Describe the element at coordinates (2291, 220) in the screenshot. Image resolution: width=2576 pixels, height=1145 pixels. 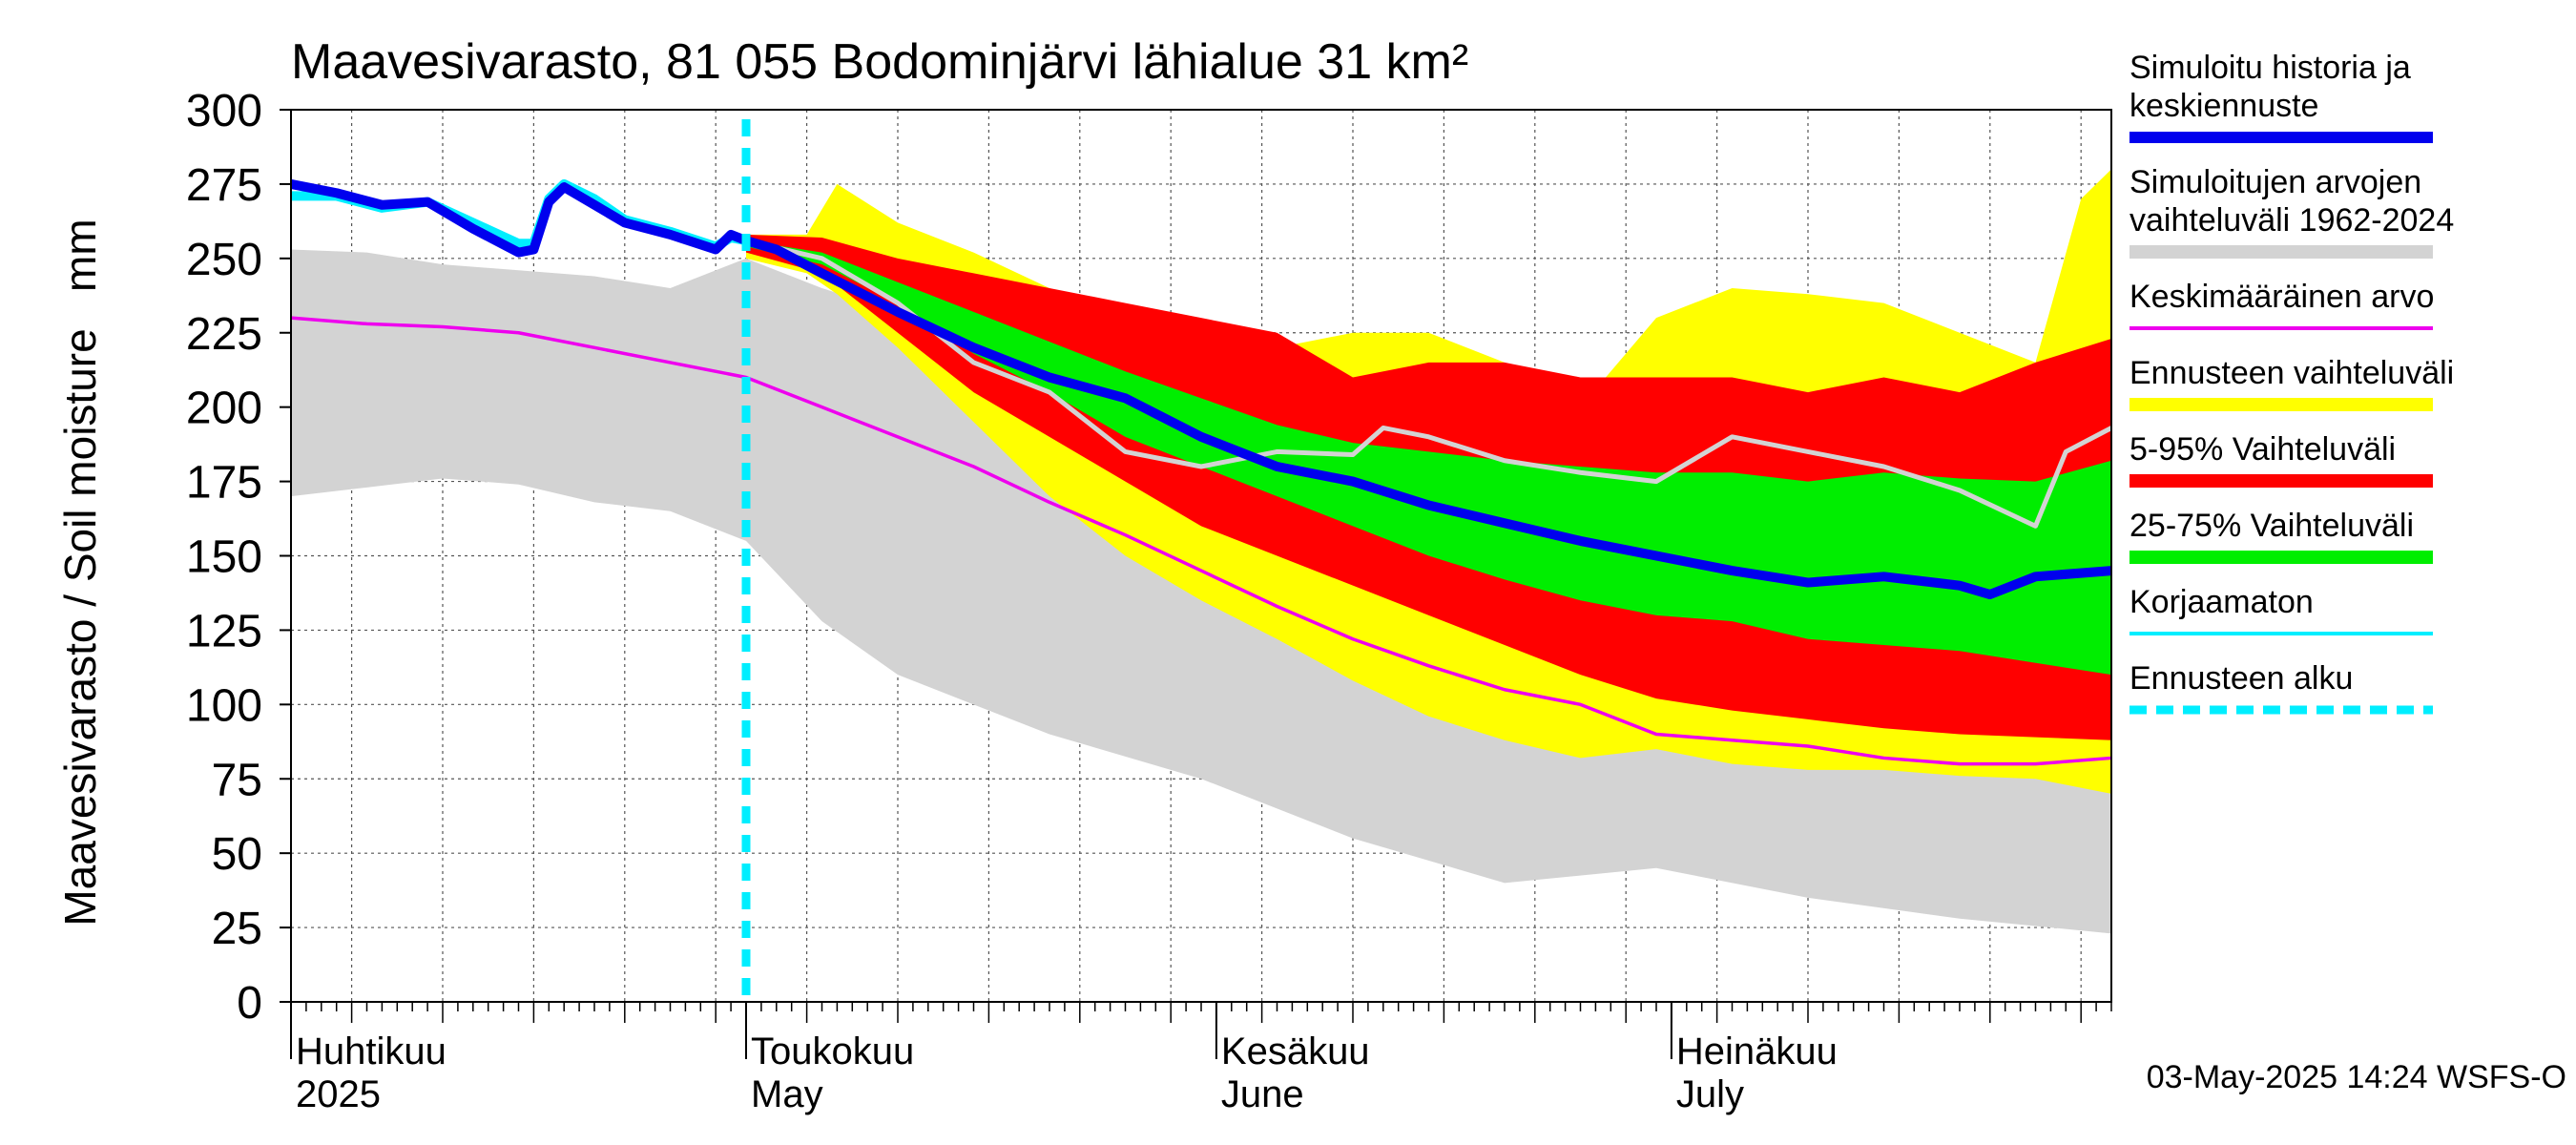
I see `legend-label: vaihteluväli 1962-2024` at that location.